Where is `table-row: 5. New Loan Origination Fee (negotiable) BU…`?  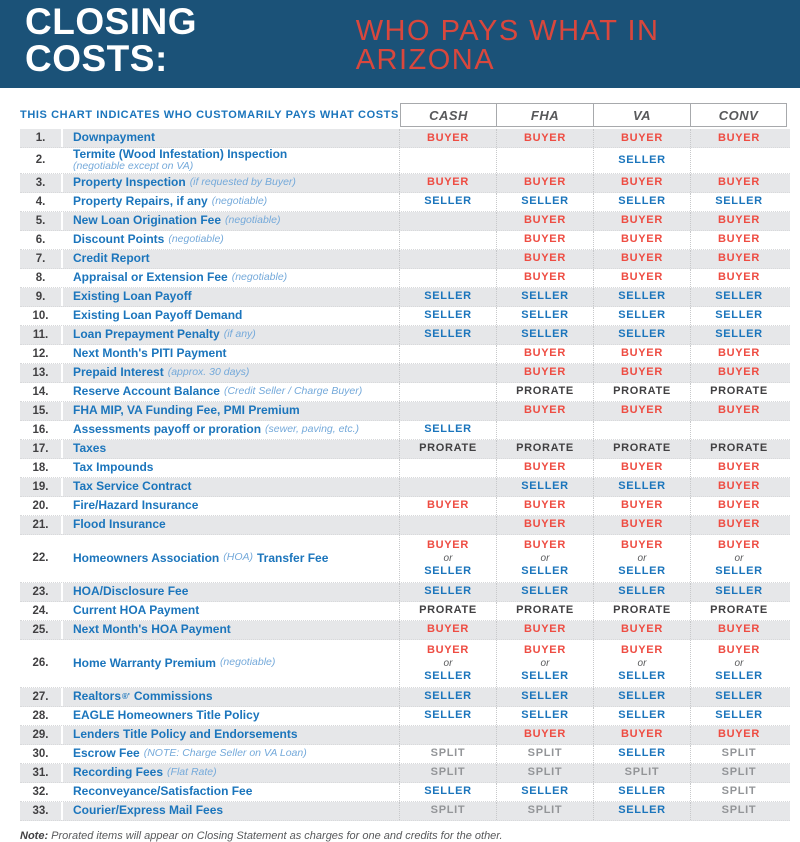 table-row: 5. New Loan Origination Fee (negotiable) BU… is located at coordinates (405, 221).